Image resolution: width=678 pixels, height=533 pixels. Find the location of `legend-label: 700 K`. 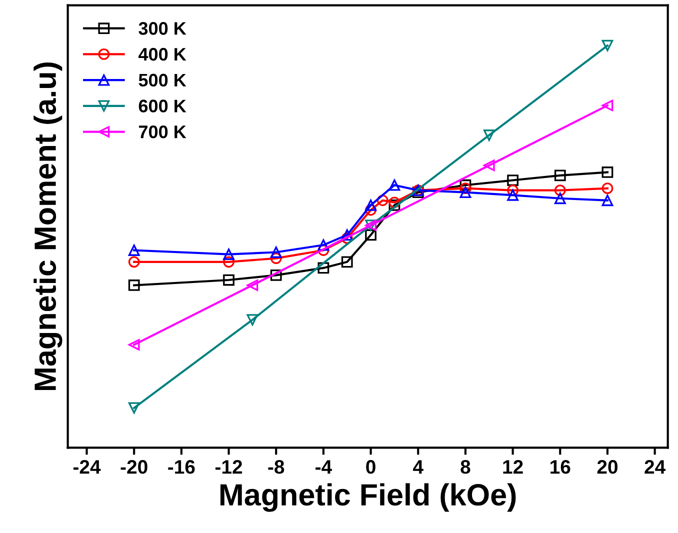

legend-label: 700 K is located at coordinates (162, 131).